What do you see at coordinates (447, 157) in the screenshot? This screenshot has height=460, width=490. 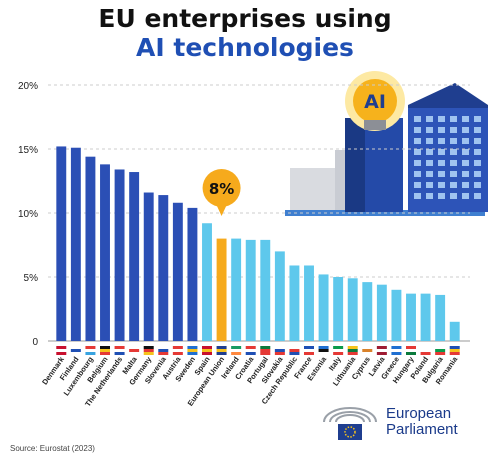 I see `building-windows` at bounding box center [447, 157].